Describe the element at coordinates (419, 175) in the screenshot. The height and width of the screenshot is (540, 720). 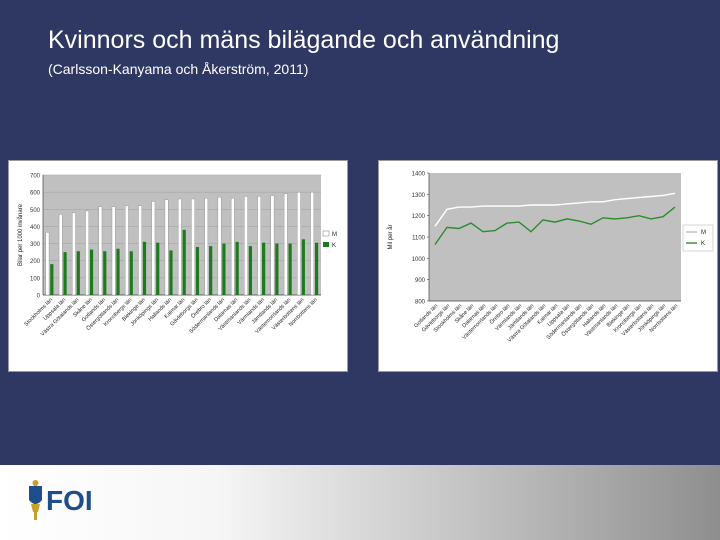
I see `y-tick-label: 1400` at that location.